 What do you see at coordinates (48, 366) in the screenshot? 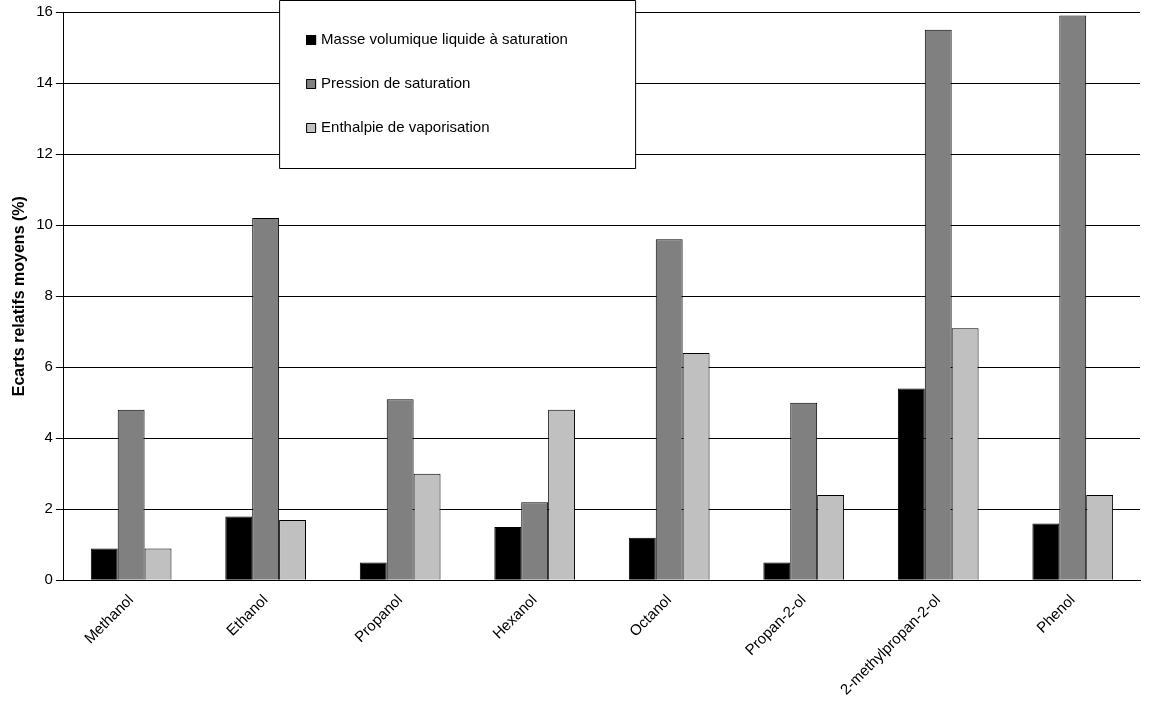
I see `y-tick-label: 6` at bounding box center [48, 366].